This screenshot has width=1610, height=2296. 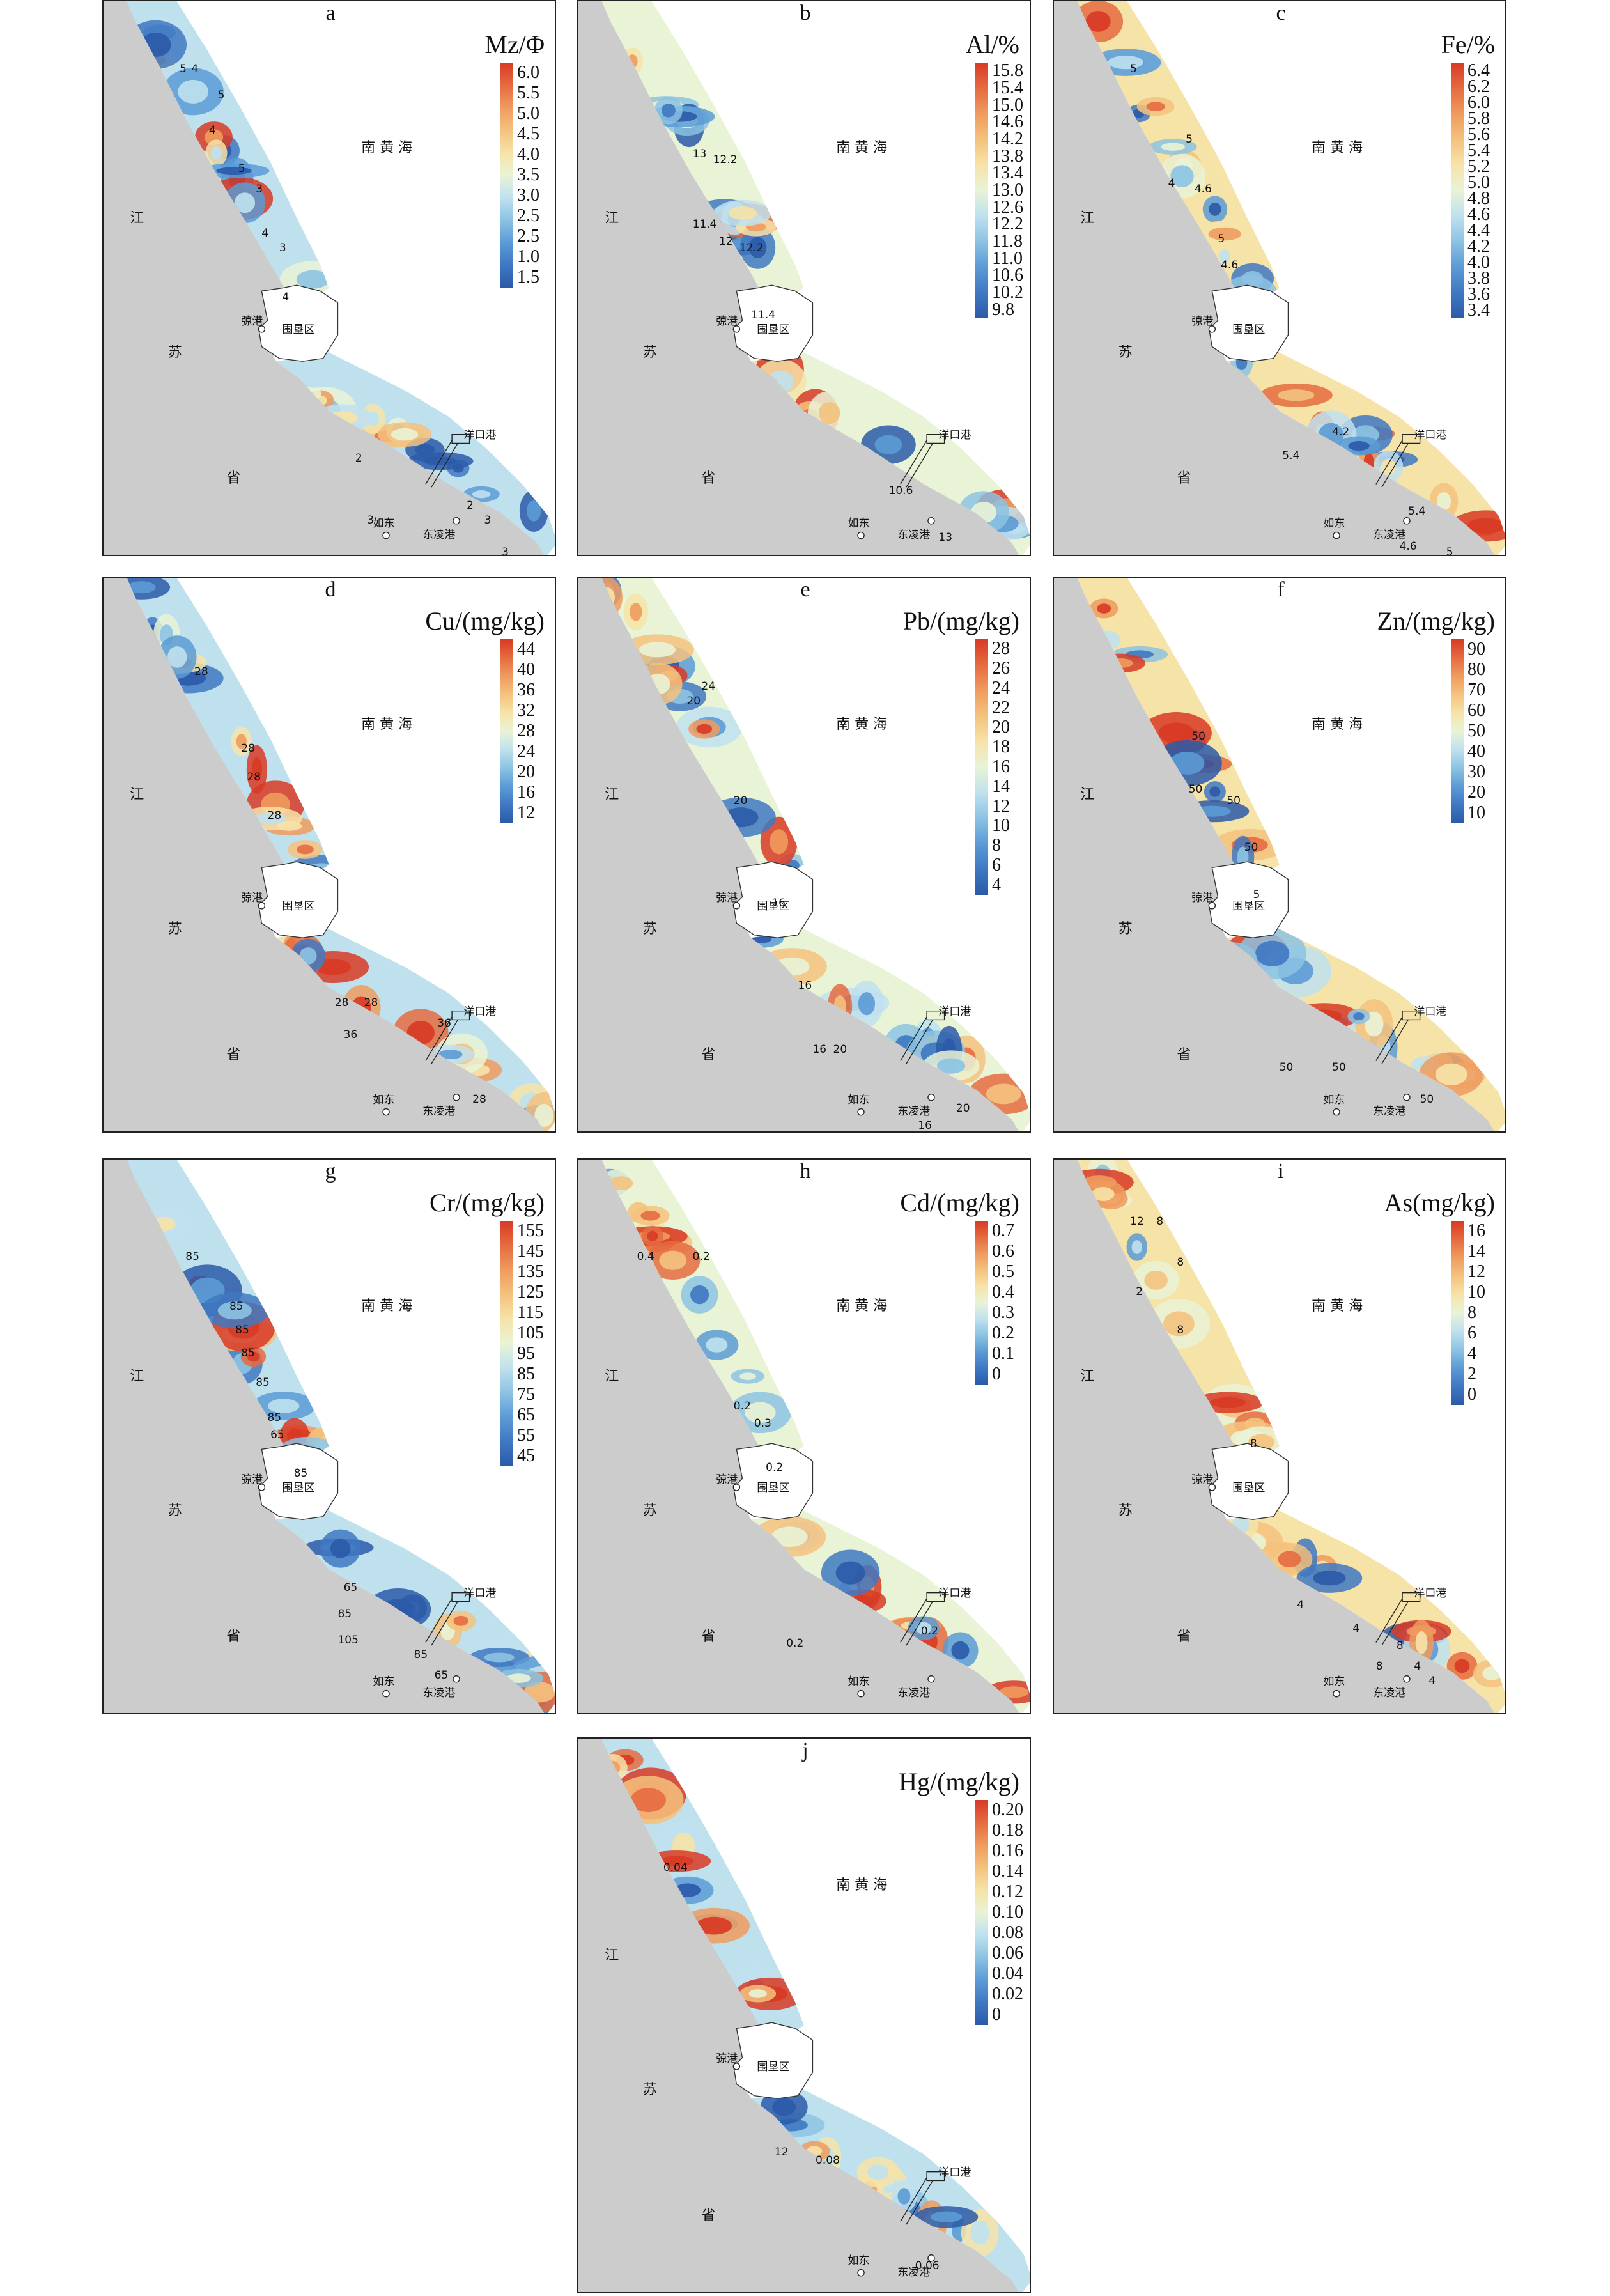 I want to click on province-label-sheng: 省, so click(x=233, y=1055).